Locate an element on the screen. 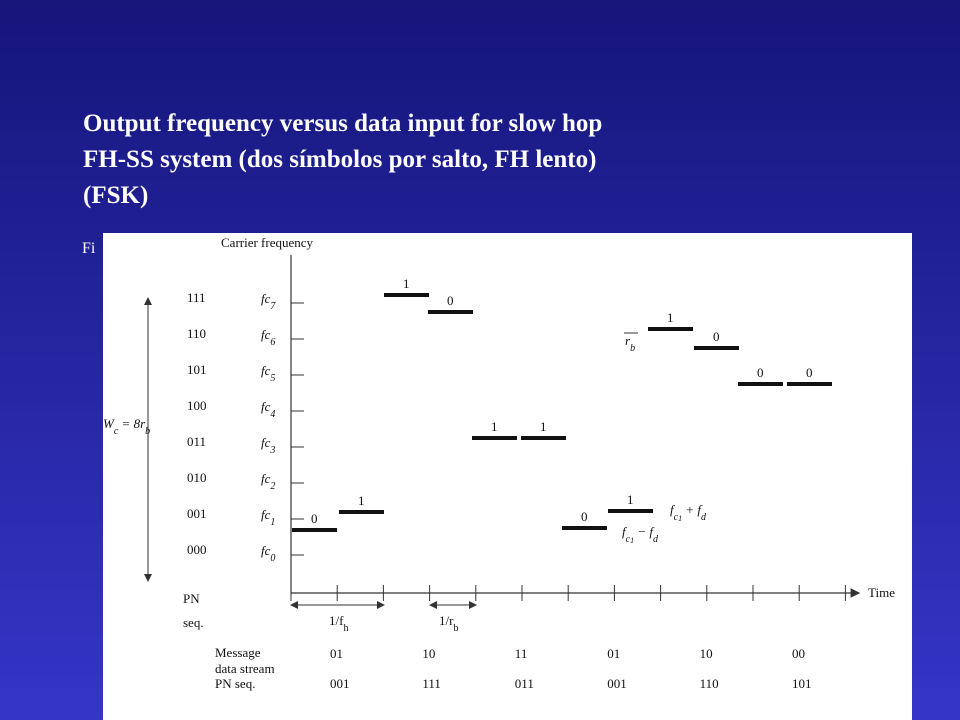 This screenshot has width=960, height=720. table-row-label: Message is located at coordinates (238, 652).